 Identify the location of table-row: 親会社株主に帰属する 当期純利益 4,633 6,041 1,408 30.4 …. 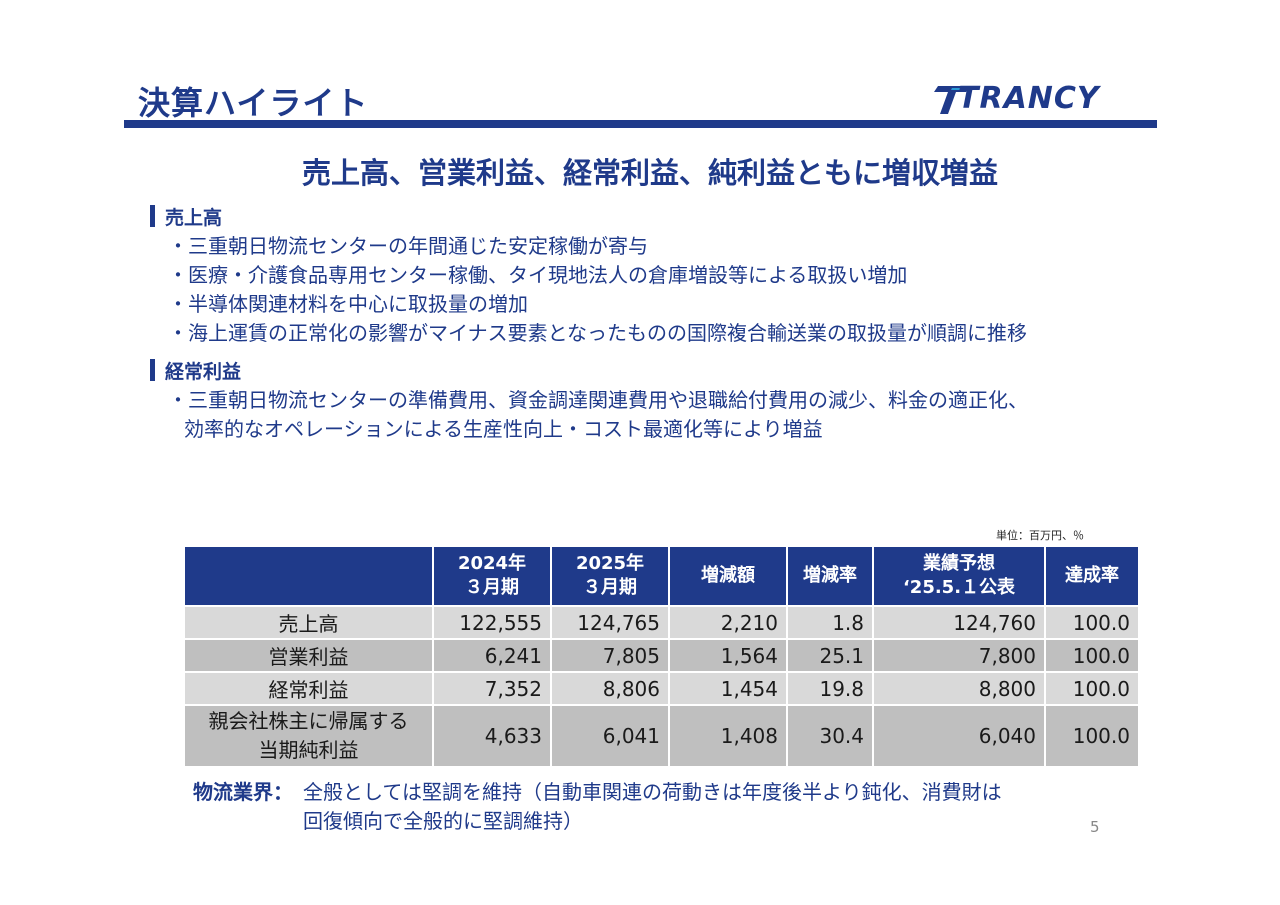
(661, 736).